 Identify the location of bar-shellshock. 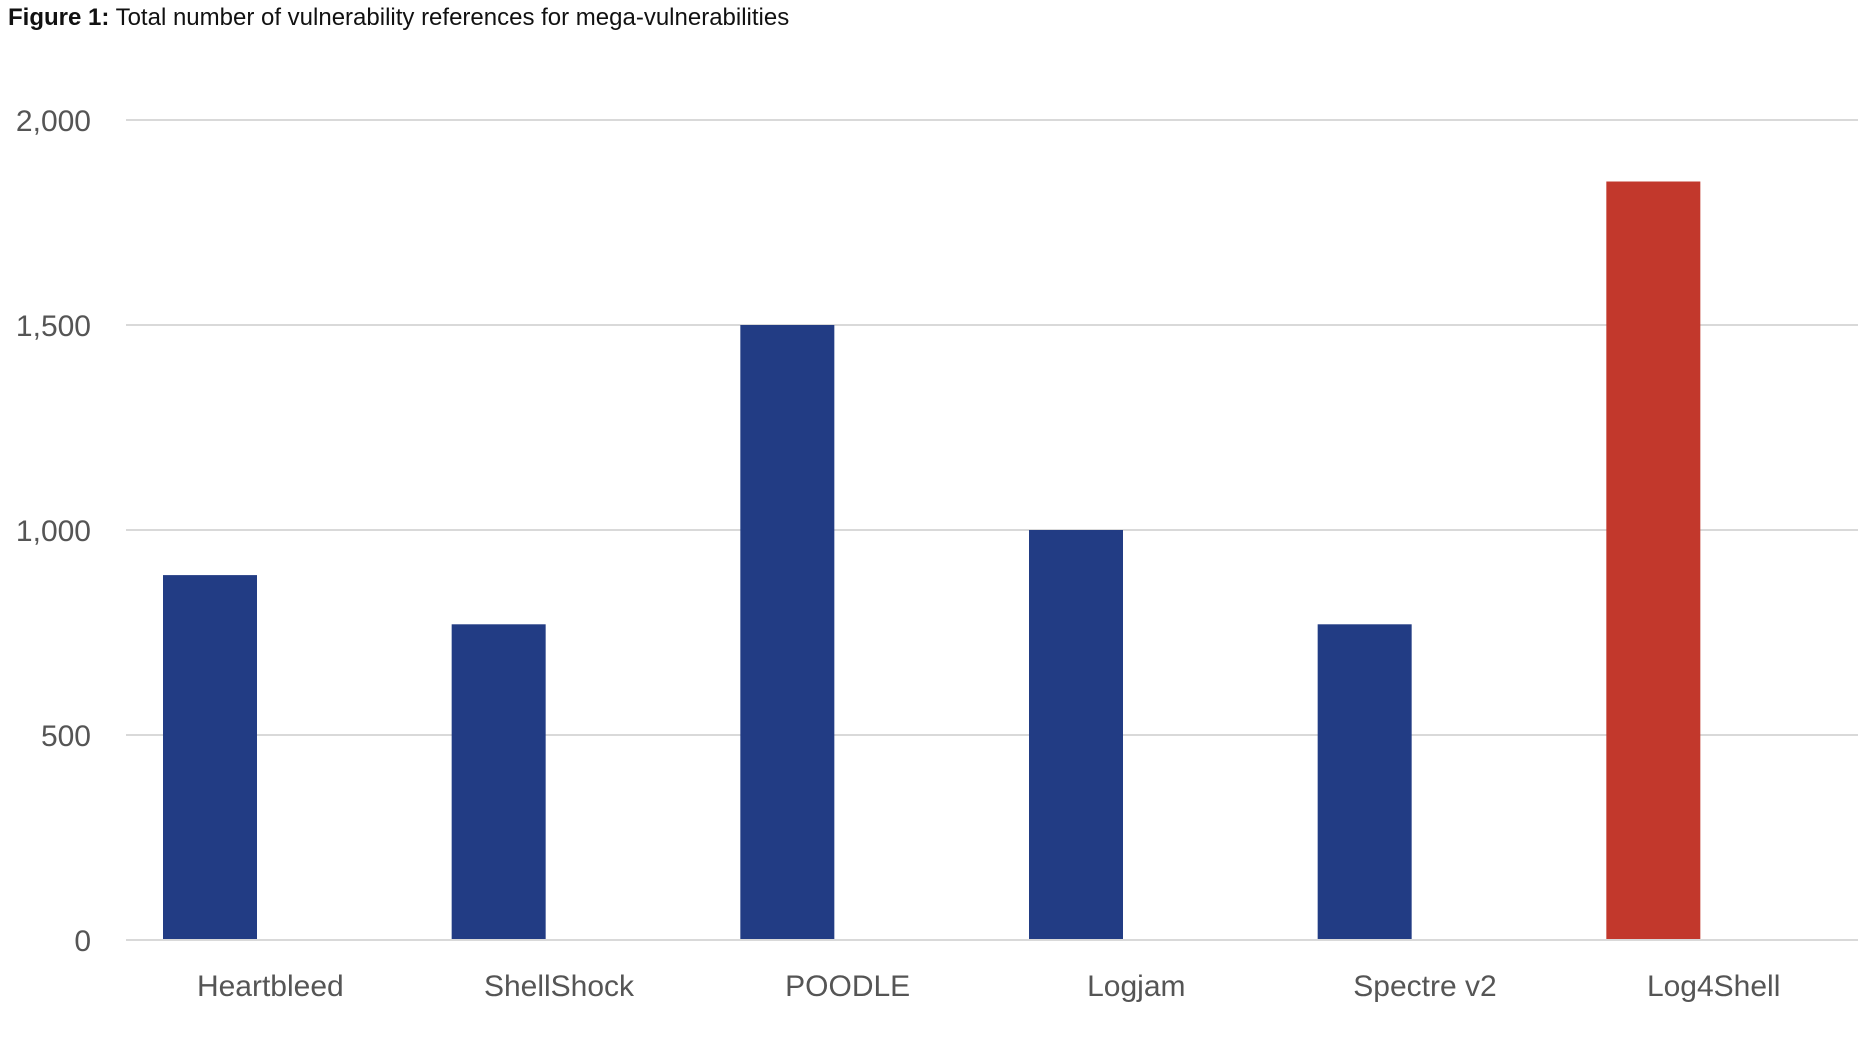
(498, 782).